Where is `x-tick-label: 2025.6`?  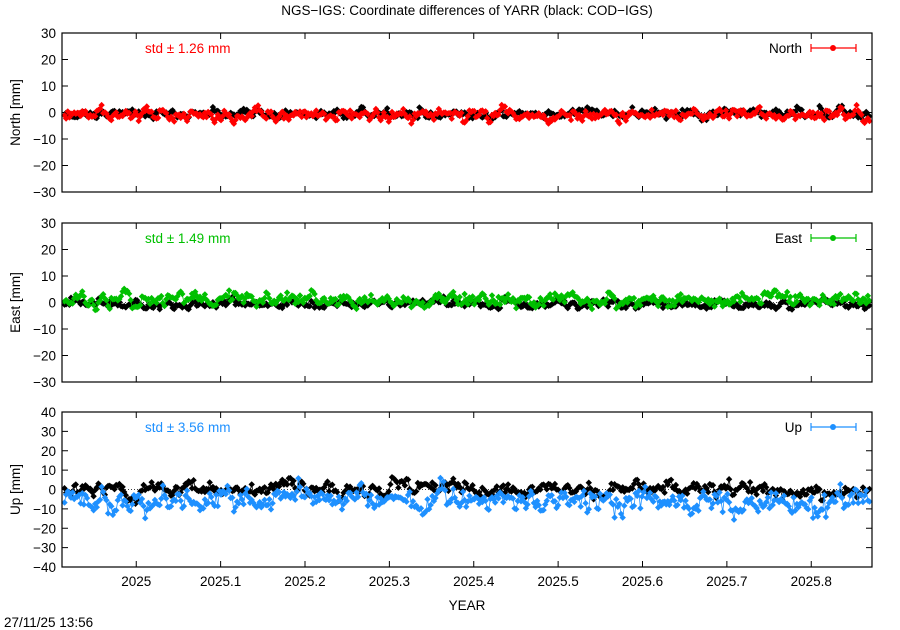
x-tick-label: 2025.6 is located at coordinates (642, 581).